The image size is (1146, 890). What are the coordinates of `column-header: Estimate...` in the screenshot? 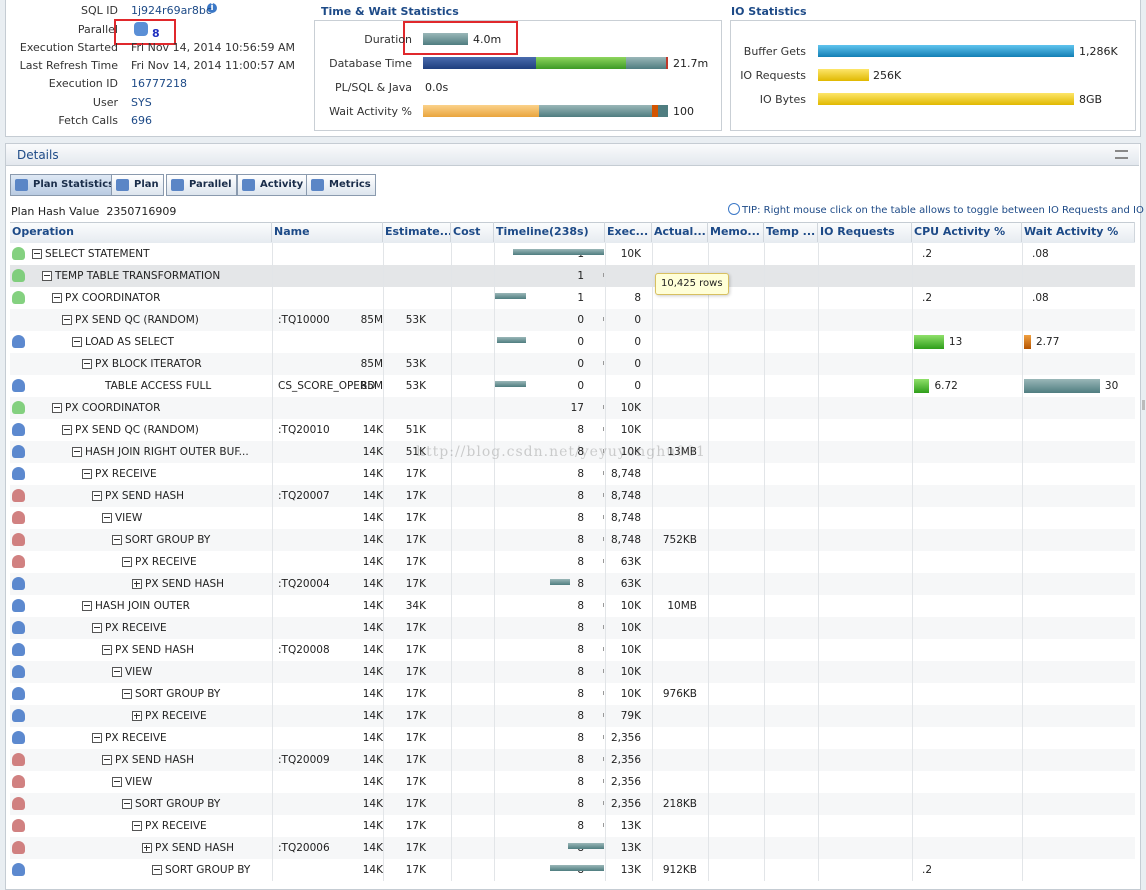 It's located at (417, 232).